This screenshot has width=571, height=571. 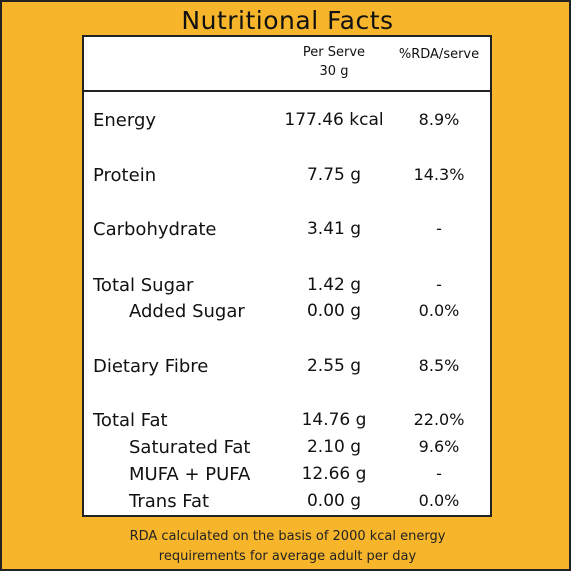 I want to click on nutrient-amount: 2.55 g, so click(x=334, y=366).